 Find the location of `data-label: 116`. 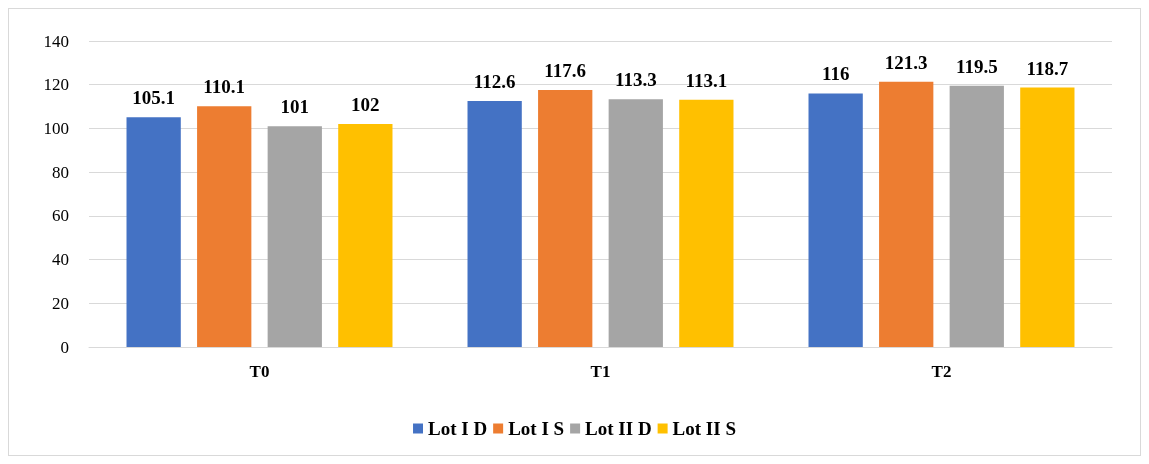

data-label: 116 is located at coordinates (835, 74).